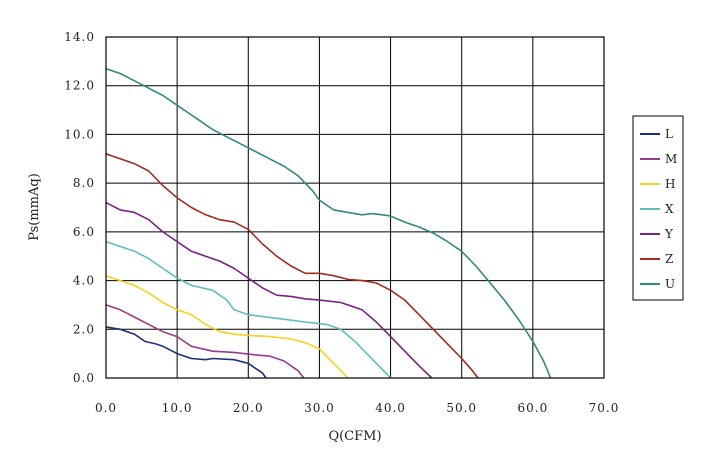 The image size is (720, 470). What do you see at coordinates (106, 408) in the screenshot?
I see `x-tick-label: 0.0` at bounding box center [106, 408].